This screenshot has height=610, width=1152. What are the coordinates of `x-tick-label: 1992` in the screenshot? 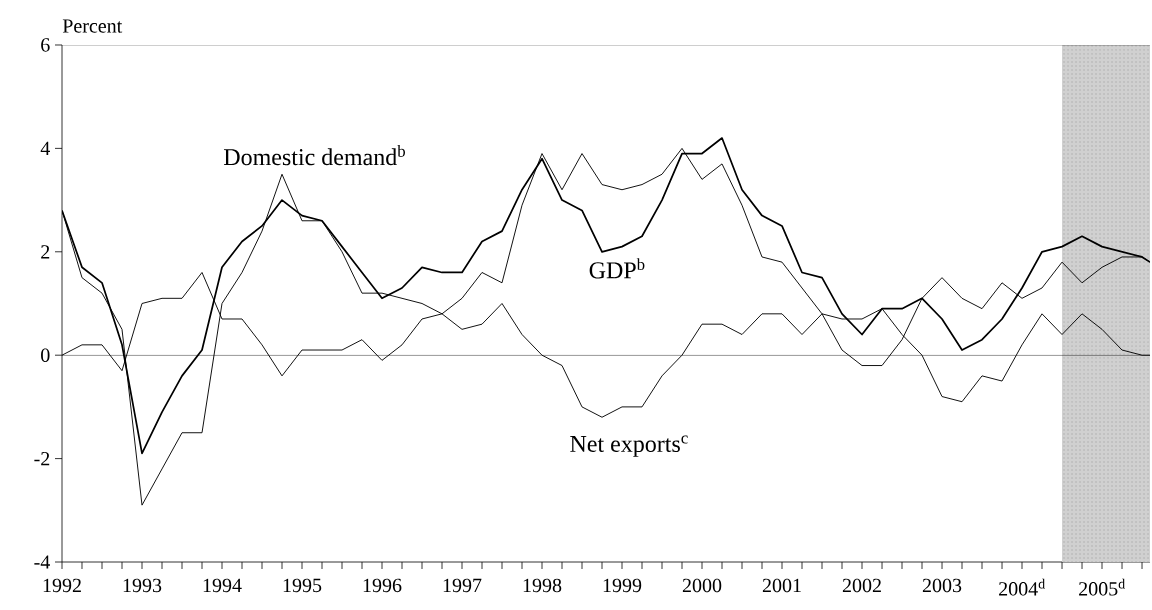 It's located at (62, 585).